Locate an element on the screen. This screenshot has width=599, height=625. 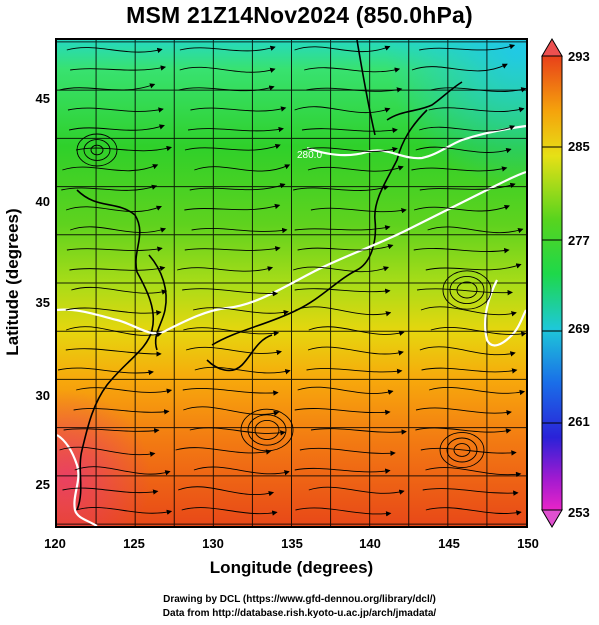
coastline-china-korea is located at coordinates (115, 350).